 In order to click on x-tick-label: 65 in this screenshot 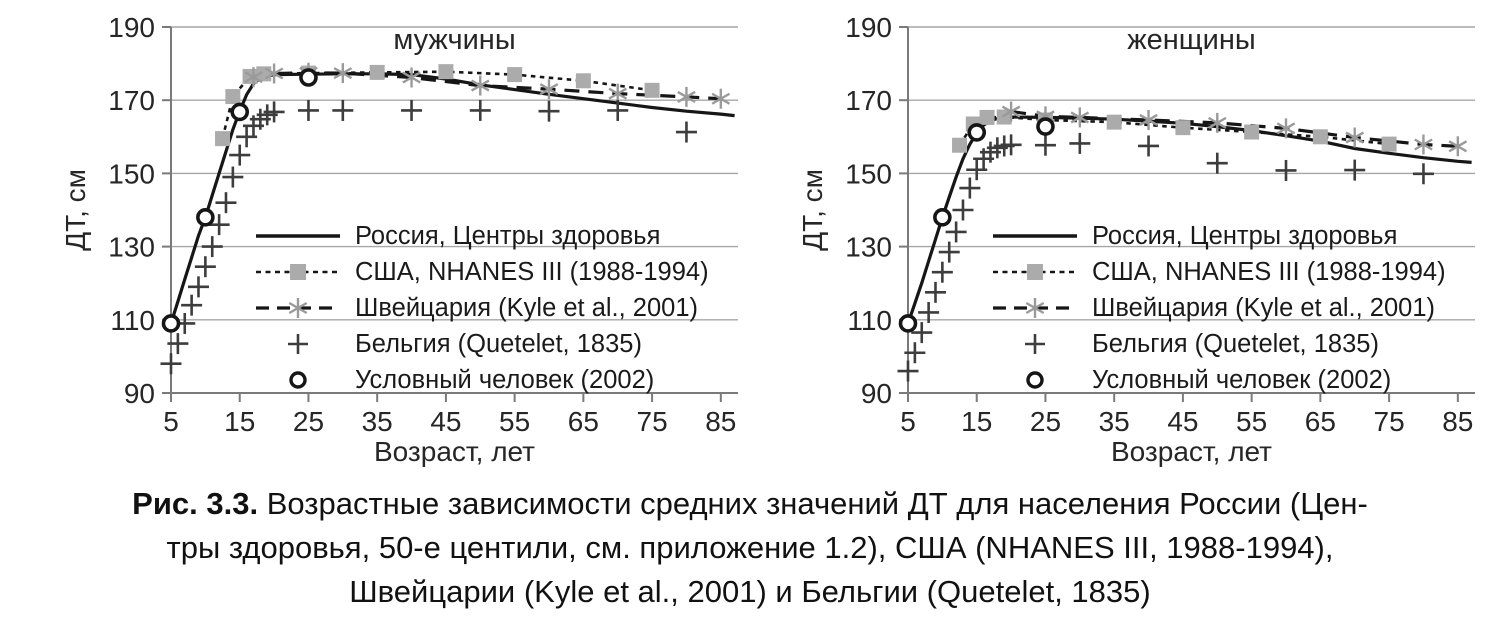, I will do `click(1320, 421)`.